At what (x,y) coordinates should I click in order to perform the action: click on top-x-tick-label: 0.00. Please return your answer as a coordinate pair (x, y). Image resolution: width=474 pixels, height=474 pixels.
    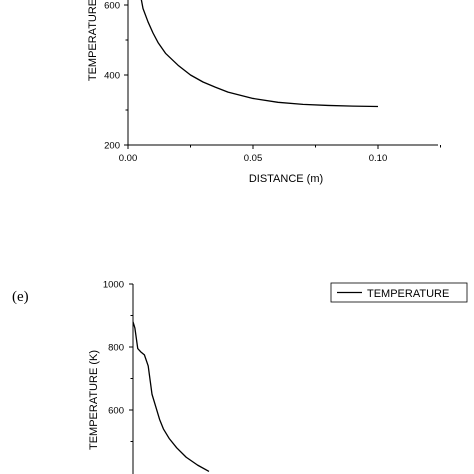
    Looking at the image, I should click on (128, 158).